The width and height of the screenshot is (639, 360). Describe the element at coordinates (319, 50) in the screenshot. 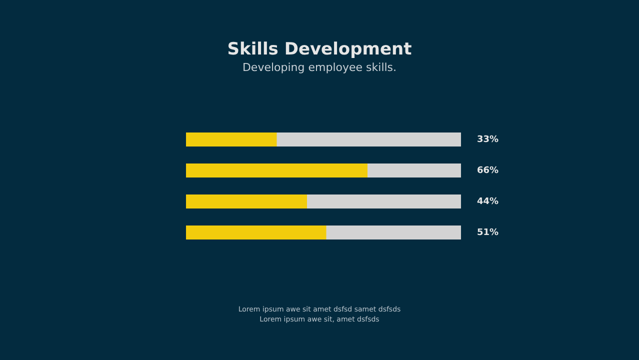

I see `chart-title: Skills Development` at that location.